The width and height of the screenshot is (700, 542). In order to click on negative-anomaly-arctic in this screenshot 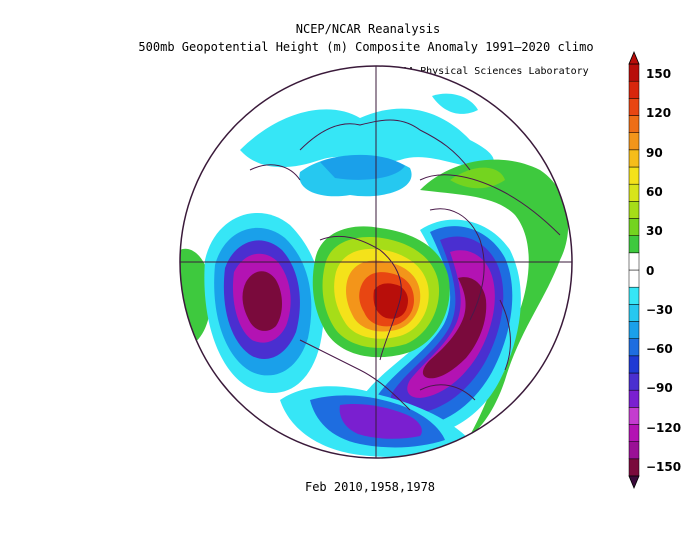, I will do `click(367, 145)`.